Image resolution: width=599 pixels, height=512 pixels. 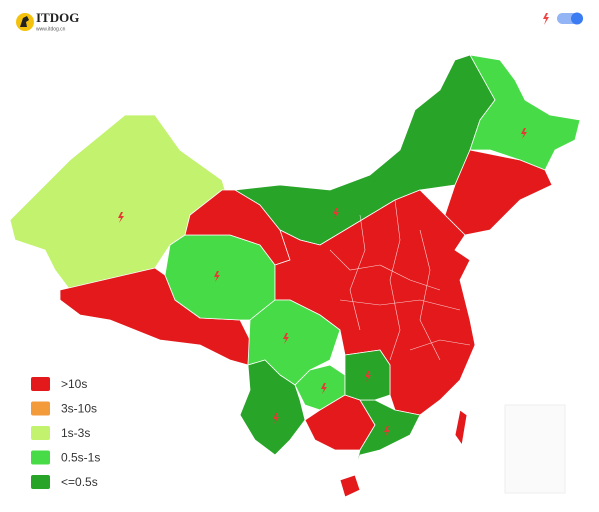 I want to click on logo: ITDOG www.itdog.cn, so click(x=47, y=21).